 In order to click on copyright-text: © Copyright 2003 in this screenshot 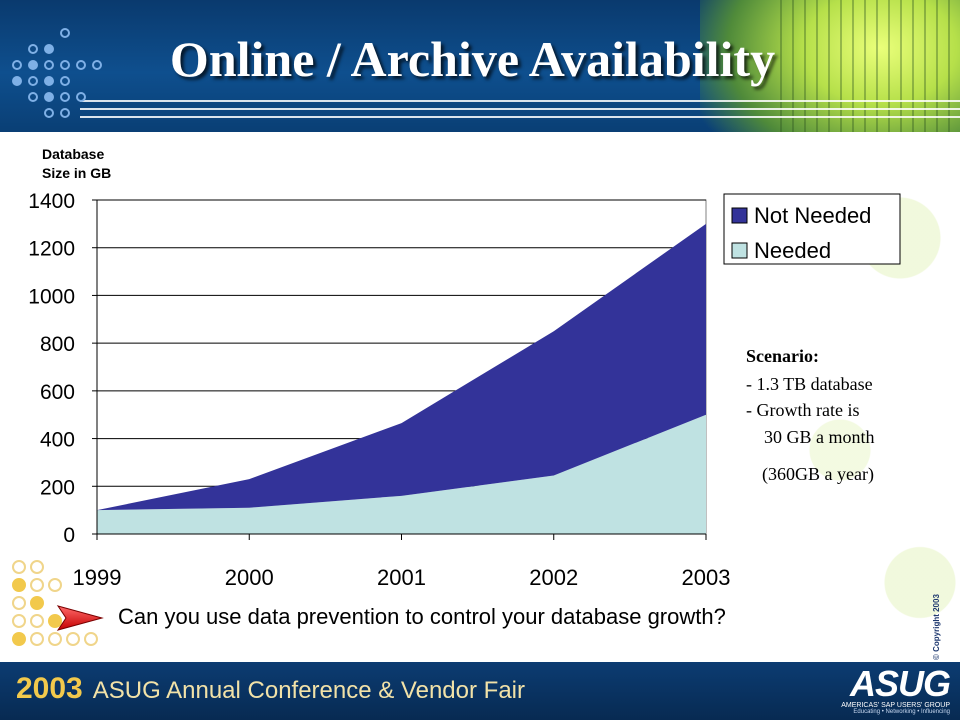, I will do `click(936, 627)`.